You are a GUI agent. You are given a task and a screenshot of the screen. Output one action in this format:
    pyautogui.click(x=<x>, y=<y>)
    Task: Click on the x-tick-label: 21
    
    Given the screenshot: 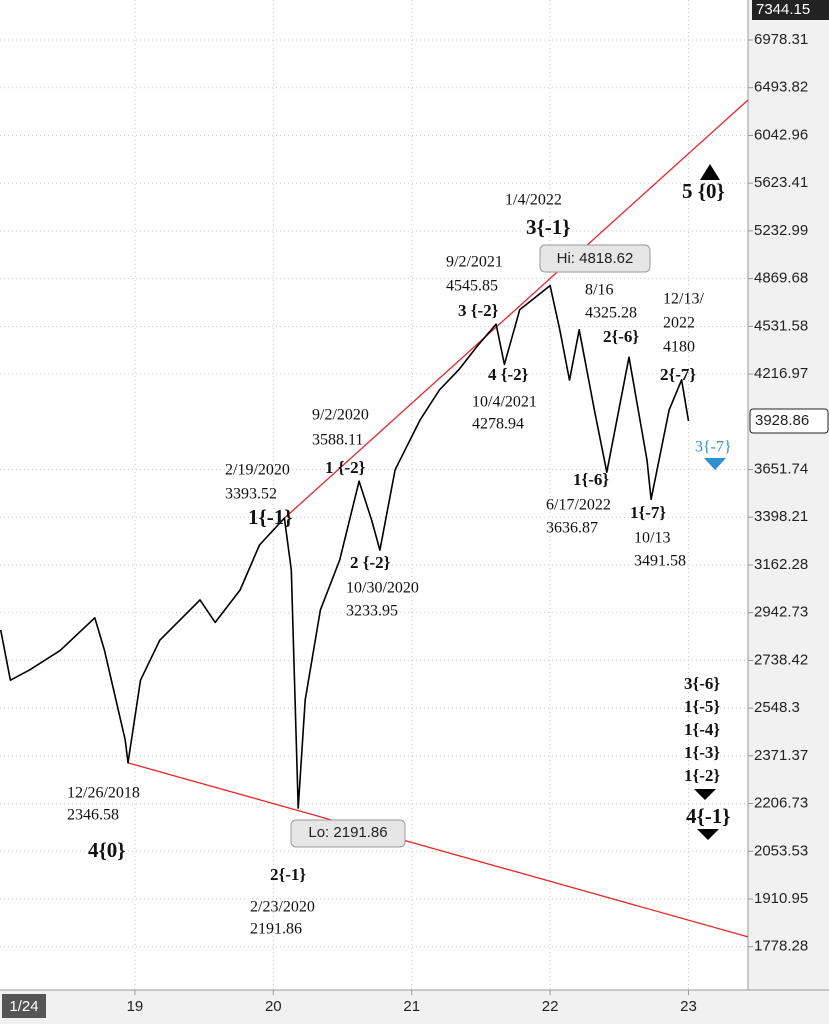 What is the action you would take?
    pyautogui.click(x=411, y=1006)
    